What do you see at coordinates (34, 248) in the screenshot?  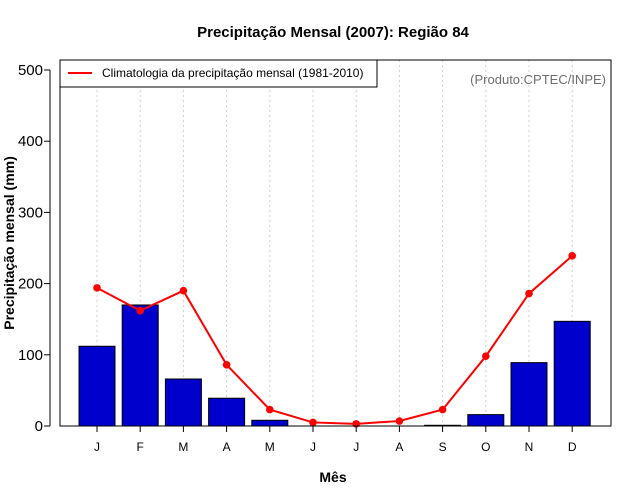 I see `y-axis: 0 100 200 300 400 500` at bounding box center [34, 248].